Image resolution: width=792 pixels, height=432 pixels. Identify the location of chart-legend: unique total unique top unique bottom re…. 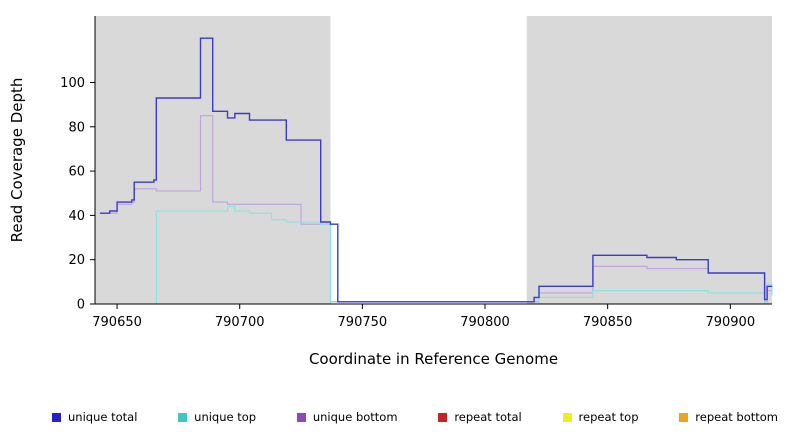
(396, 417).